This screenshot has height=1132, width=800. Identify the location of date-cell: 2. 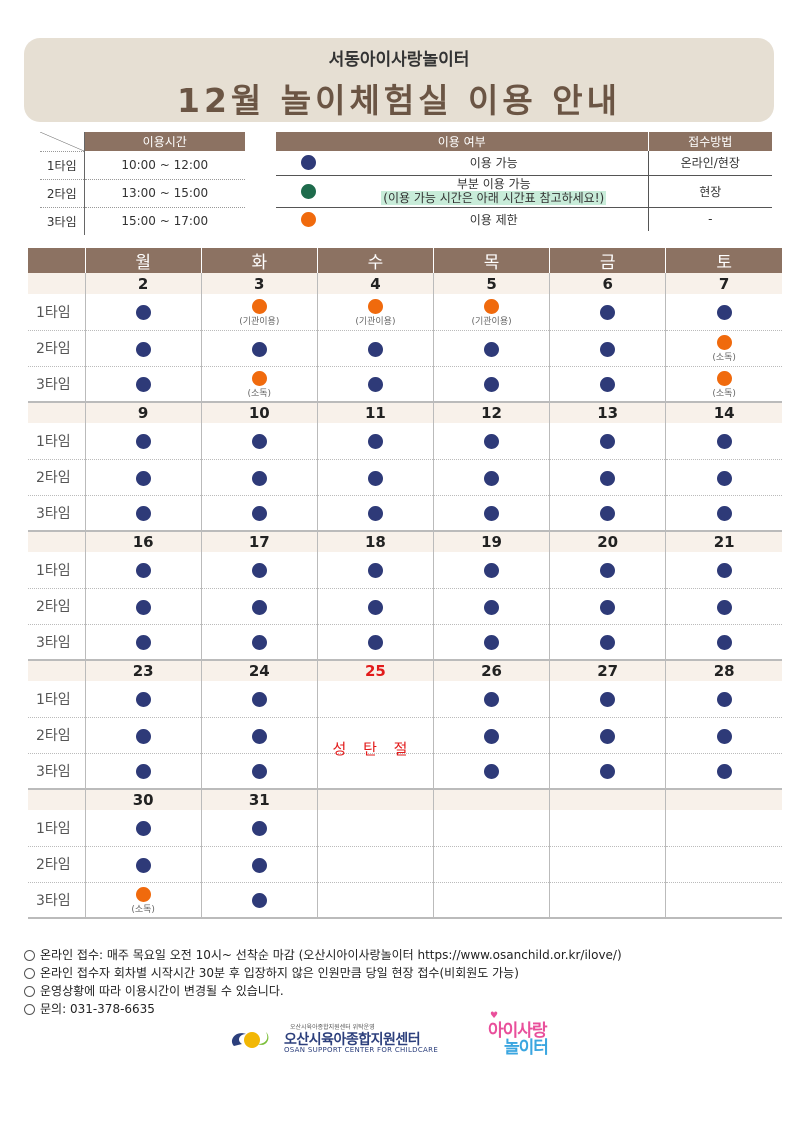
(143, 283).